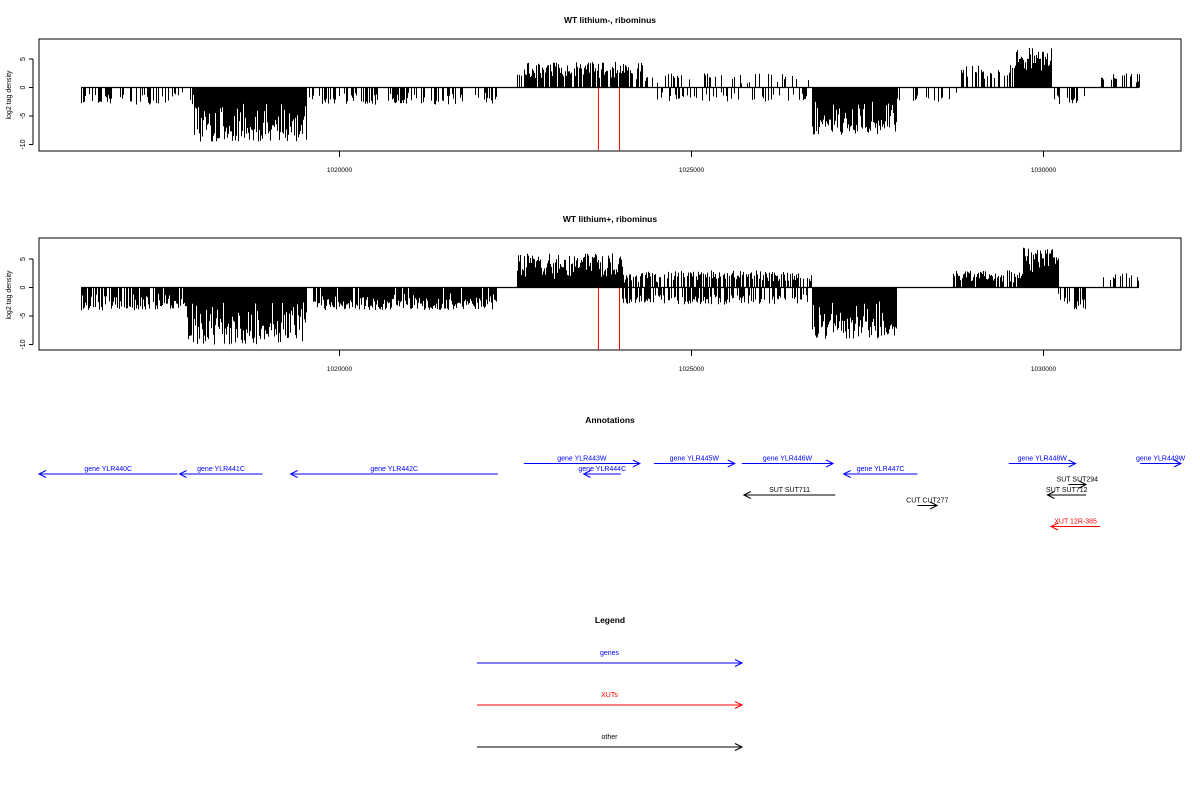  I want to click on annotation-label: gene YLR442C, so click(394, 469).